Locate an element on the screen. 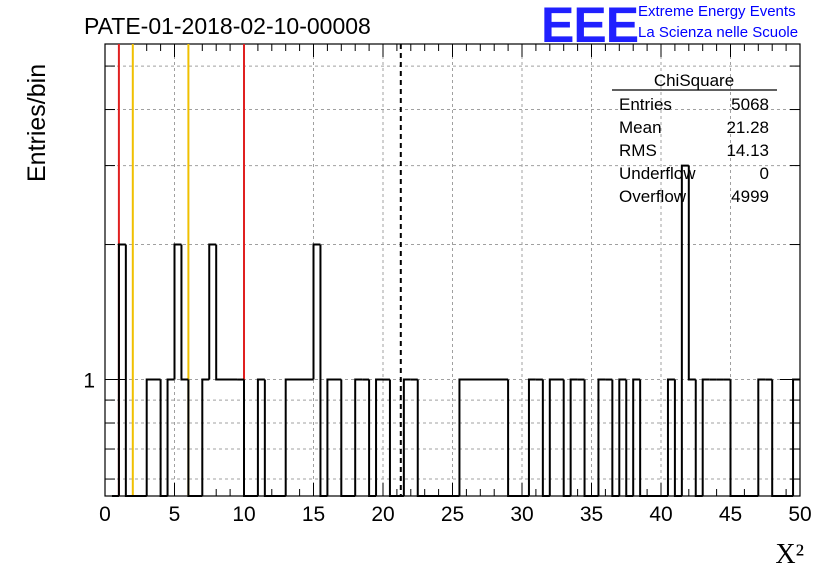 The width and height of the screenshot is (836, 572). x-tick-label-10: 50 is located at coordinates (799, 514).